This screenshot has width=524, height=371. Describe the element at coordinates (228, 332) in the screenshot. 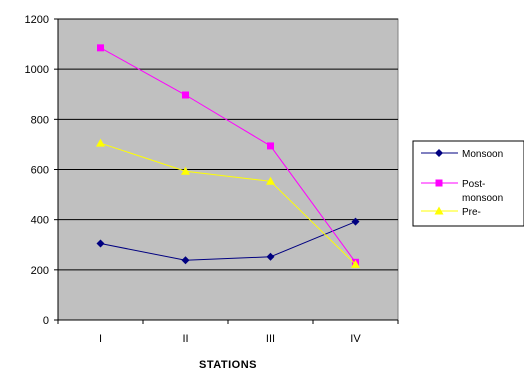

I see `x-axis-ticks: I II III IV` at that location.